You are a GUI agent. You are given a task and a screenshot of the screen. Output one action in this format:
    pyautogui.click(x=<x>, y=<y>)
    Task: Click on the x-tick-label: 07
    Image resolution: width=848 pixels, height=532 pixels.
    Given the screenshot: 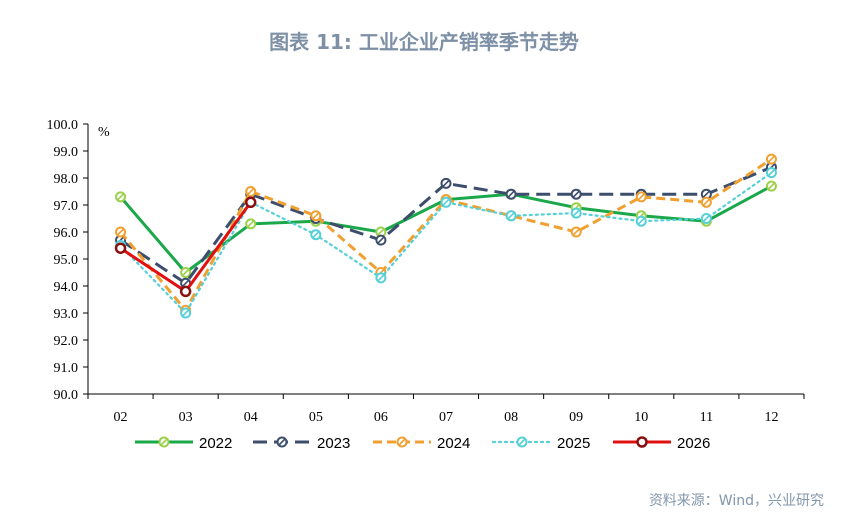 What is the action you would take?
    pyautogui.click(x=446, y=417)
    